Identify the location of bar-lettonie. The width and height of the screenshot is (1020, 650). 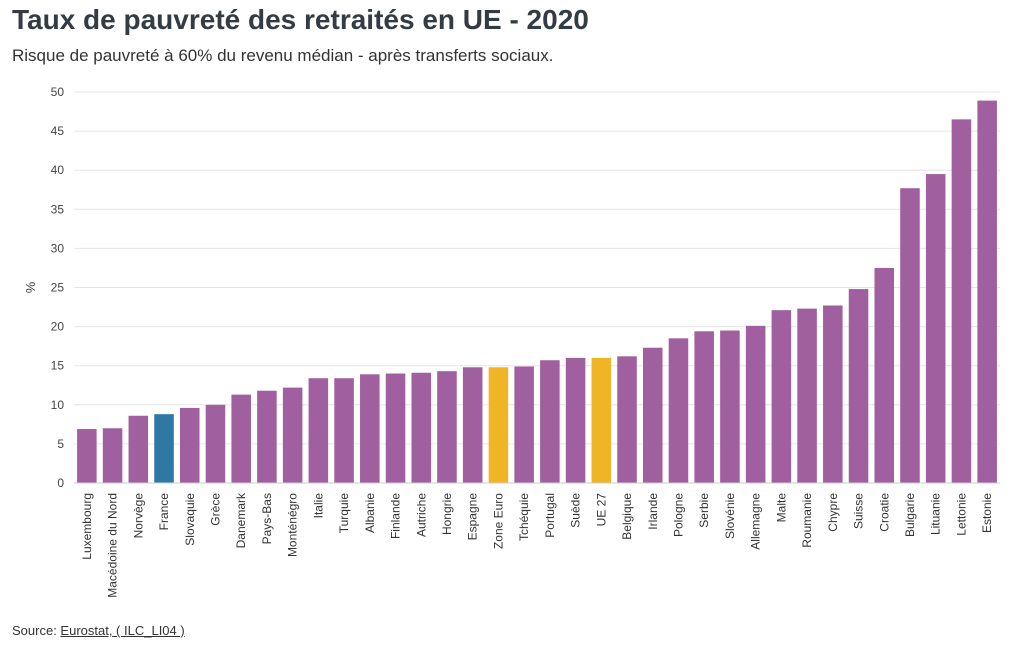
(961, 301).